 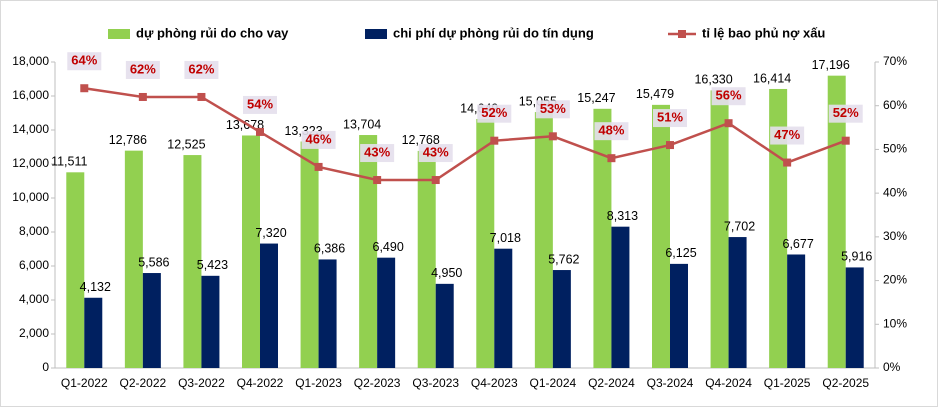 I want to click on bar-value-label: 15,479, so click(x=655, y=94).